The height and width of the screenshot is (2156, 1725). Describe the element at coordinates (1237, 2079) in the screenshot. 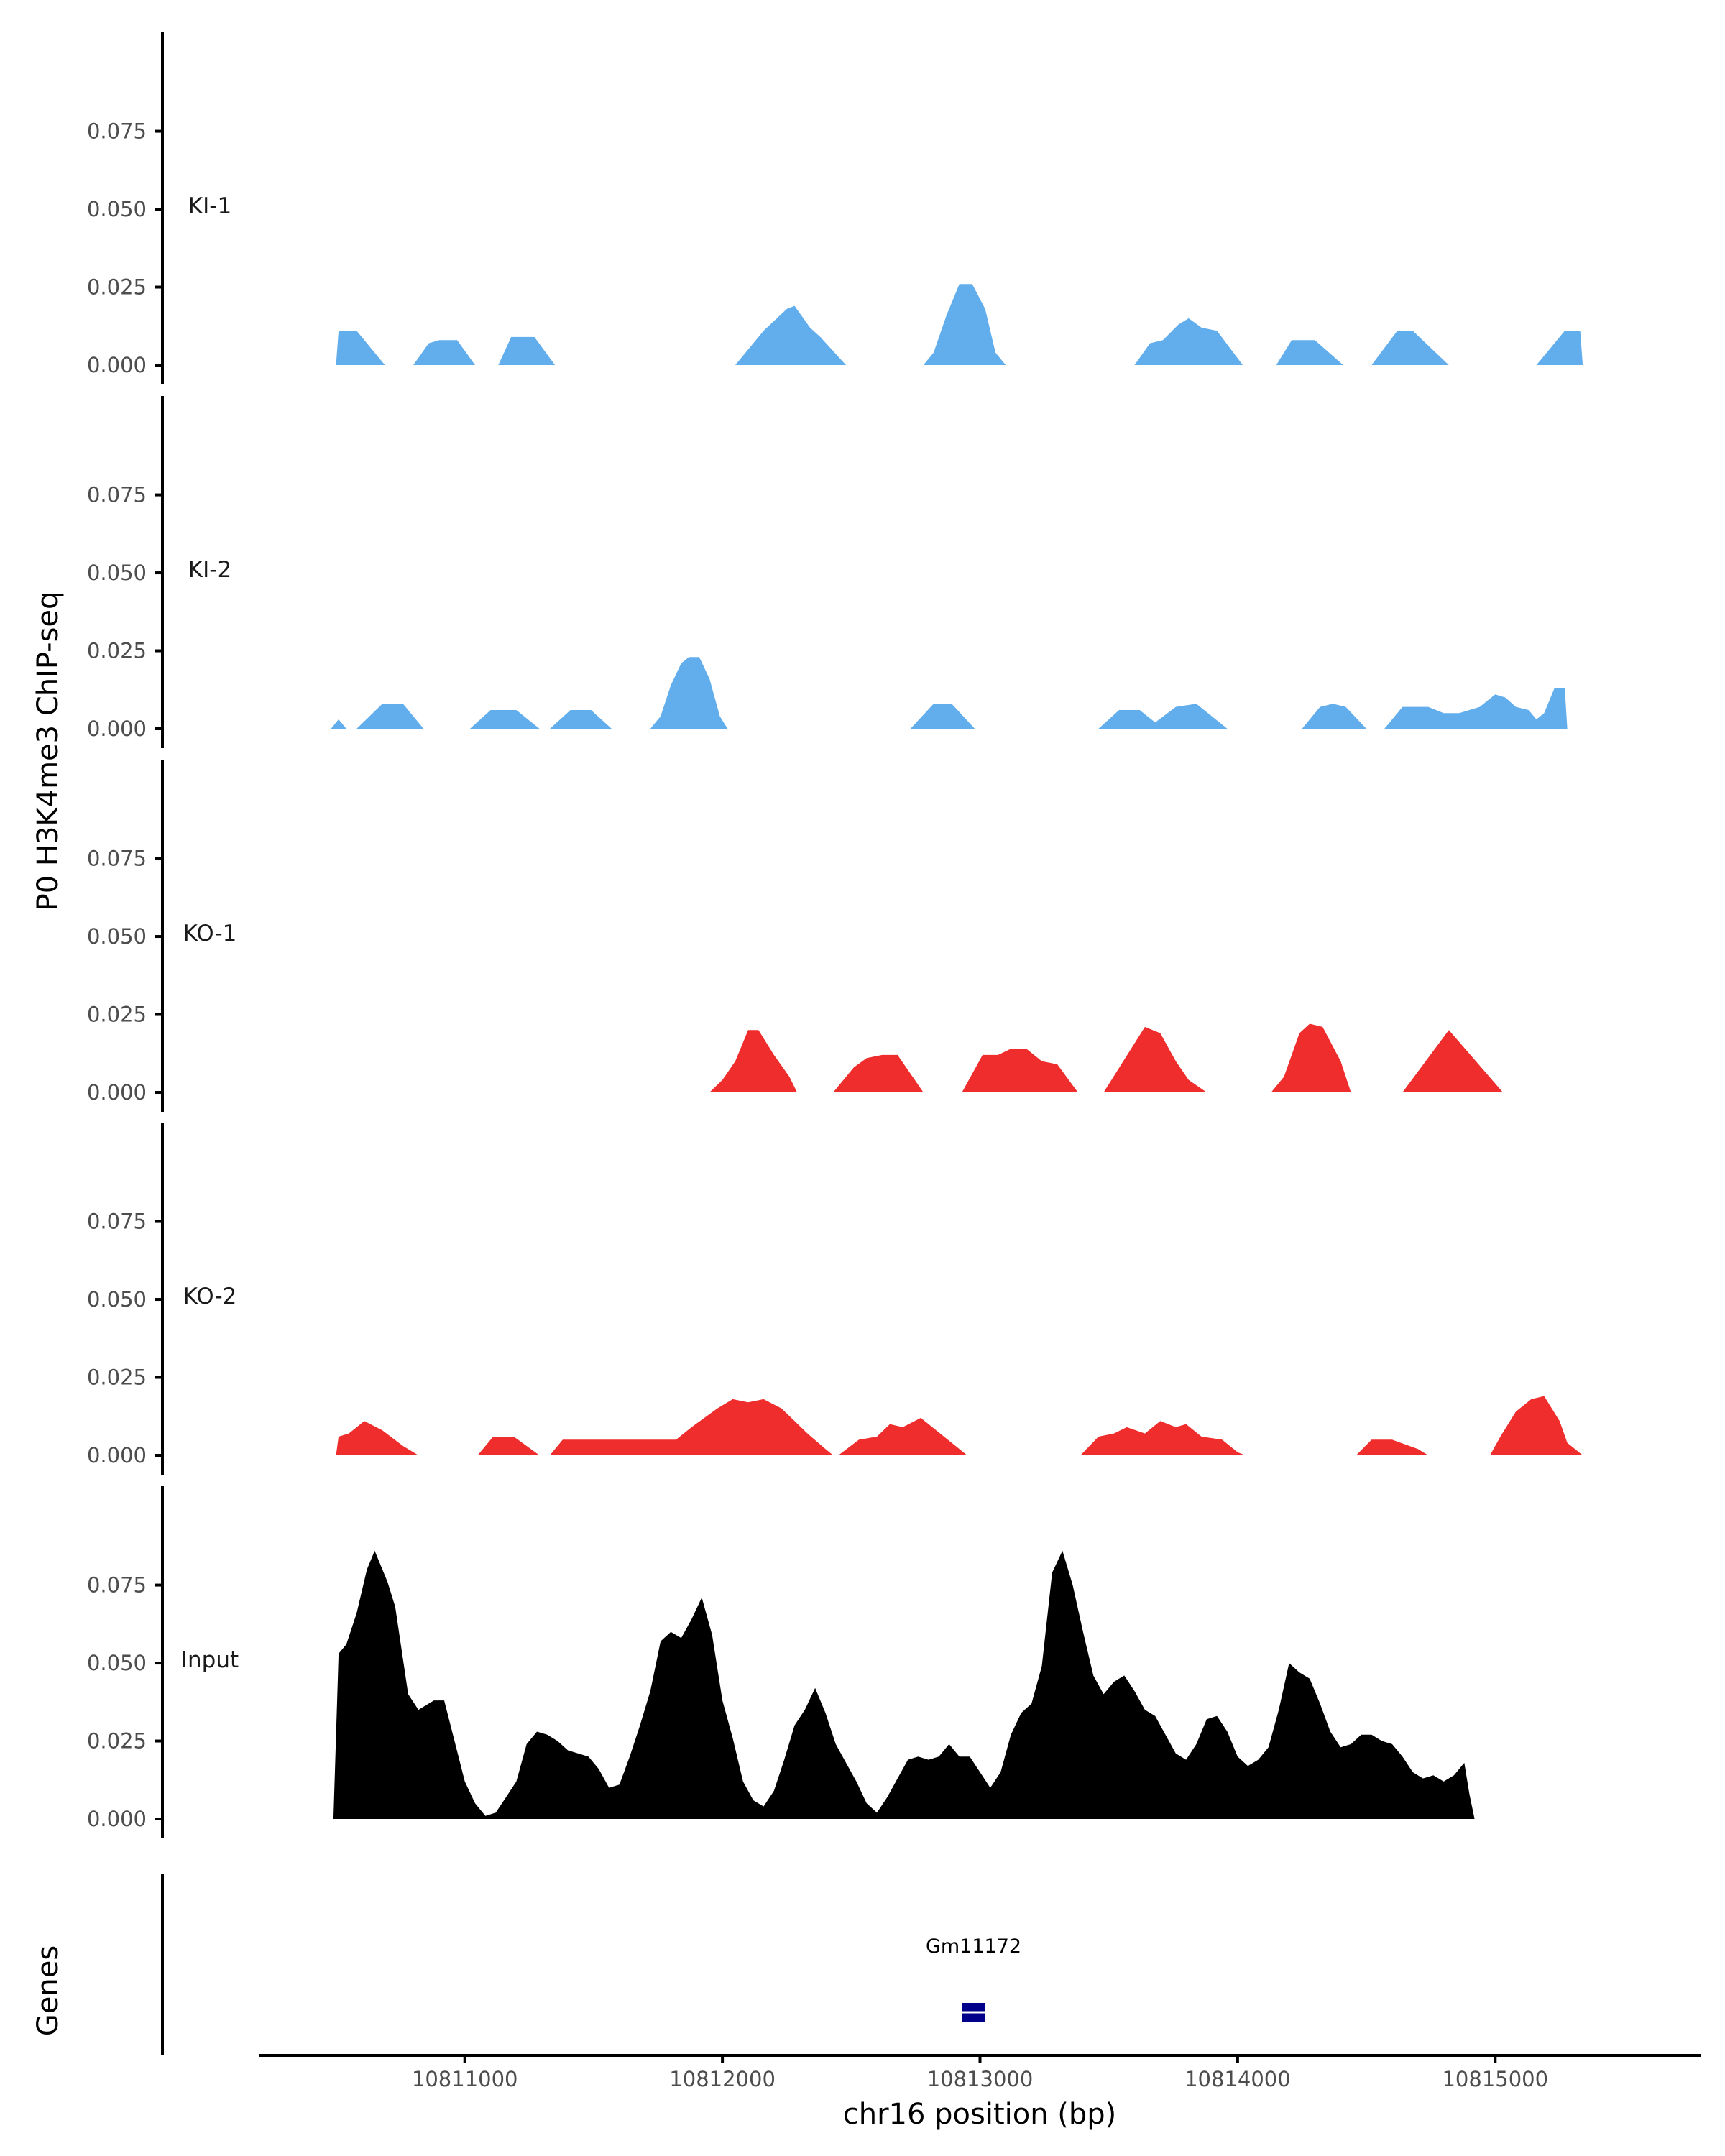

I see `x-tick-label: 10814000` at that location.